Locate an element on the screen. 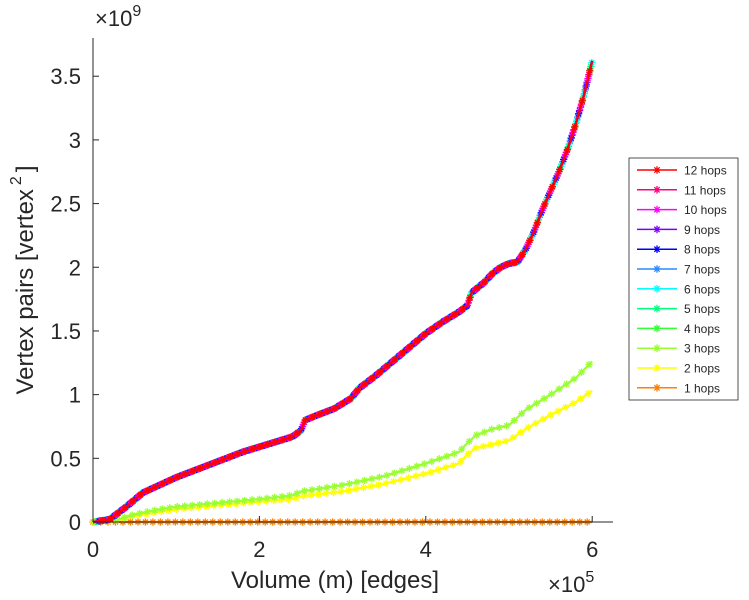  y-axis-label-group: Vertex pairs [vertex2] is located at coordinates (23, 280).